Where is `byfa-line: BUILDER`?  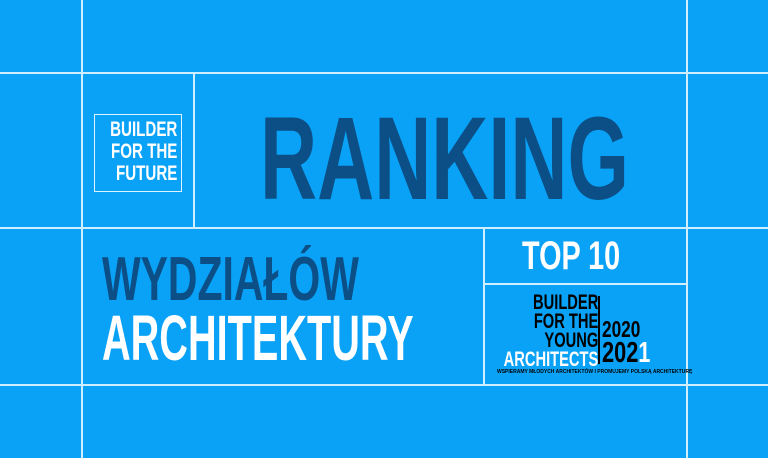
byfa-line: BUILDER is located at coordinates (565, 302).